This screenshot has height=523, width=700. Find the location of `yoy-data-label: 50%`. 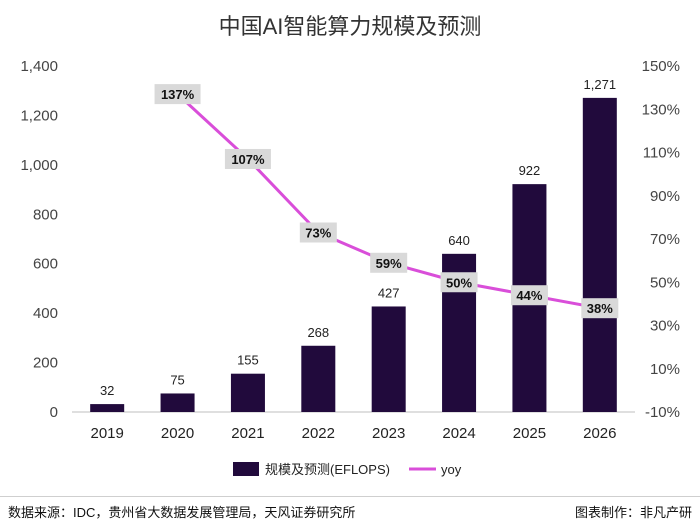

yoy-data-label: 50% is located at coordinates (459, 282).